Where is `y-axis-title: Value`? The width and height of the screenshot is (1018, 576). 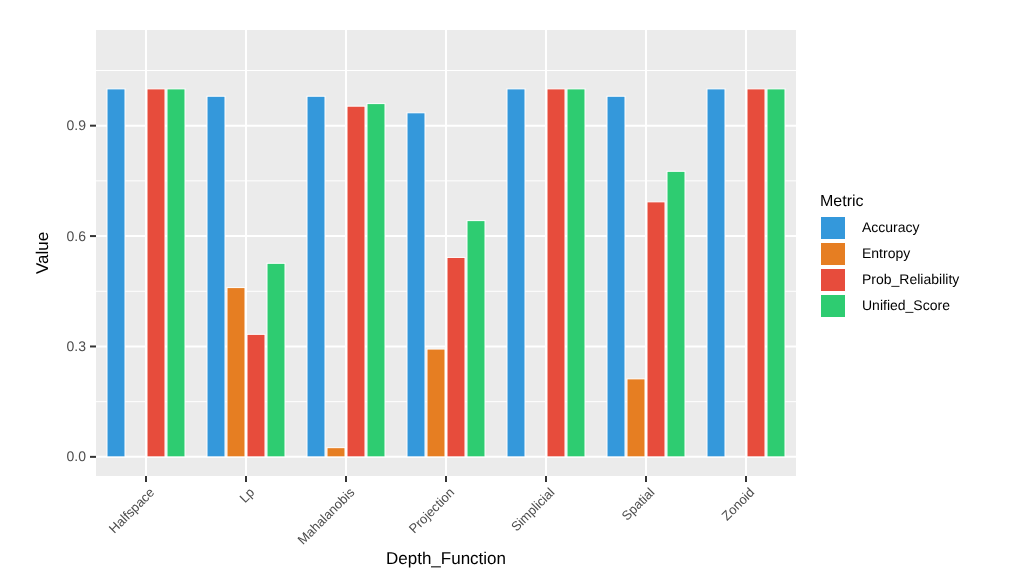
y-axis-title: Value is located at coordinates (42, 253).